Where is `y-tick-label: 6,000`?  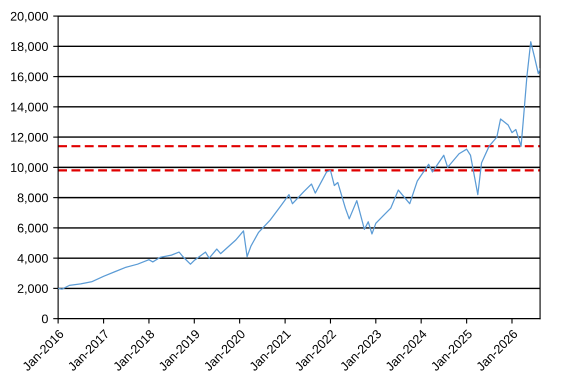
y-tick-label: 6,000 is located at coordinates (33, 229).